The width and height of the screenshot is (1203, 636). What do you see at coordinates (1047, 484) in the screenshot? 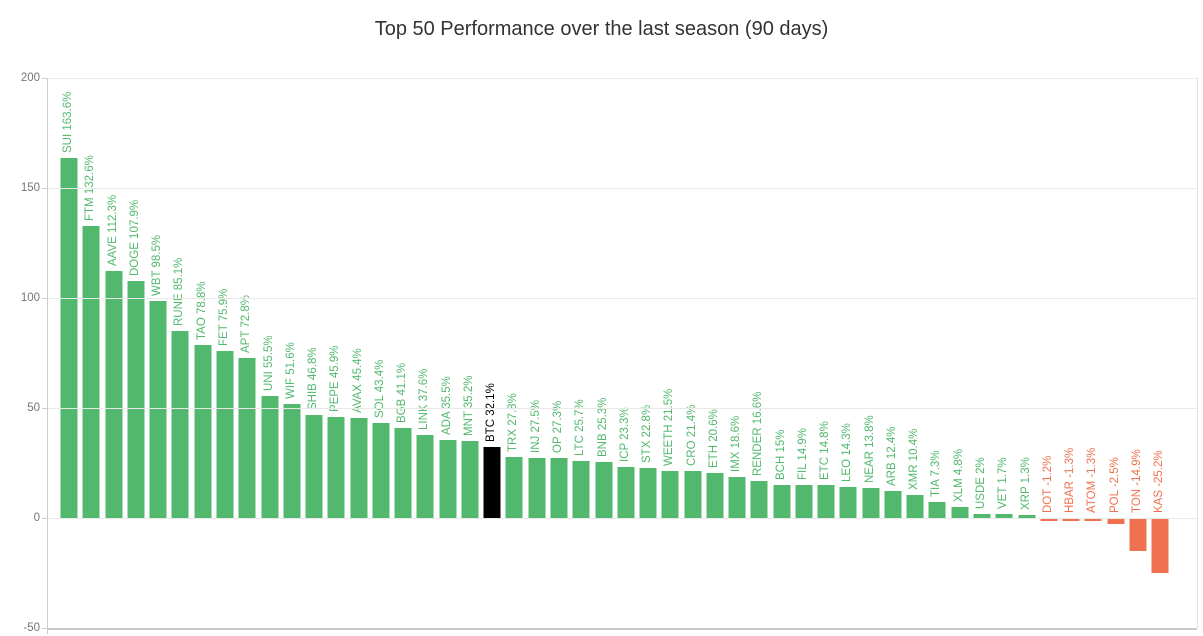
I see `bar-label-dot: DOT -1.2%` at bounding box center [1047, 484].